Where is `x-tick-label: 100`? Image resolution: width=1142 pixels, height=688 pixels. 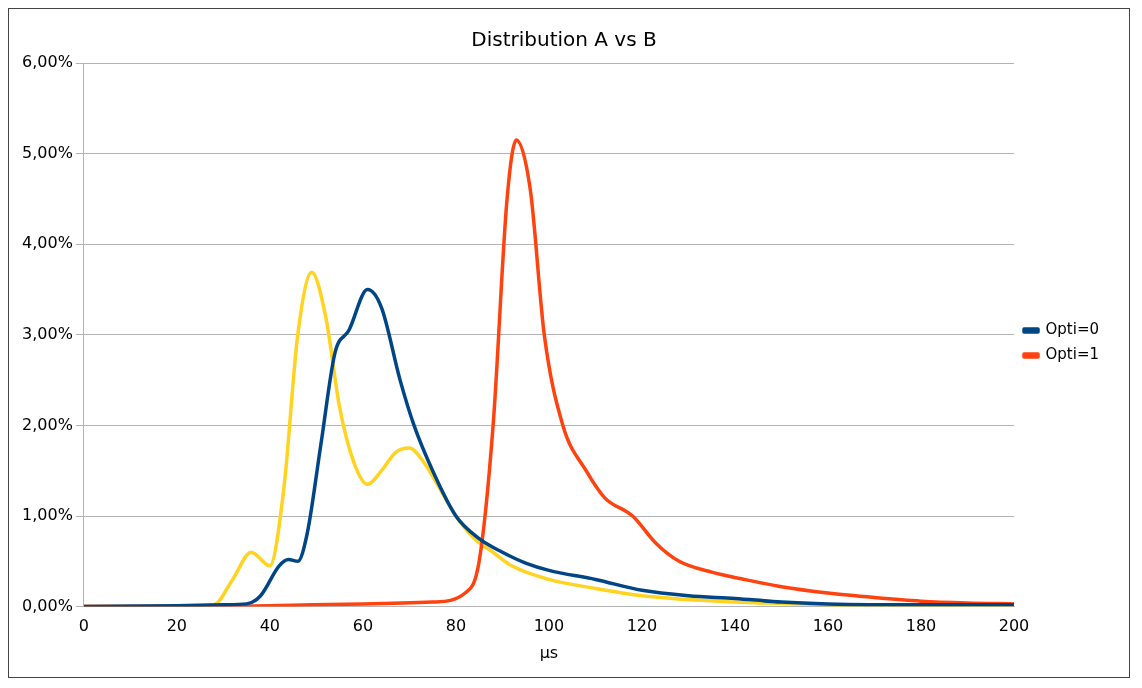 x-tick-label: 100 is located at coordinates (549, 626).